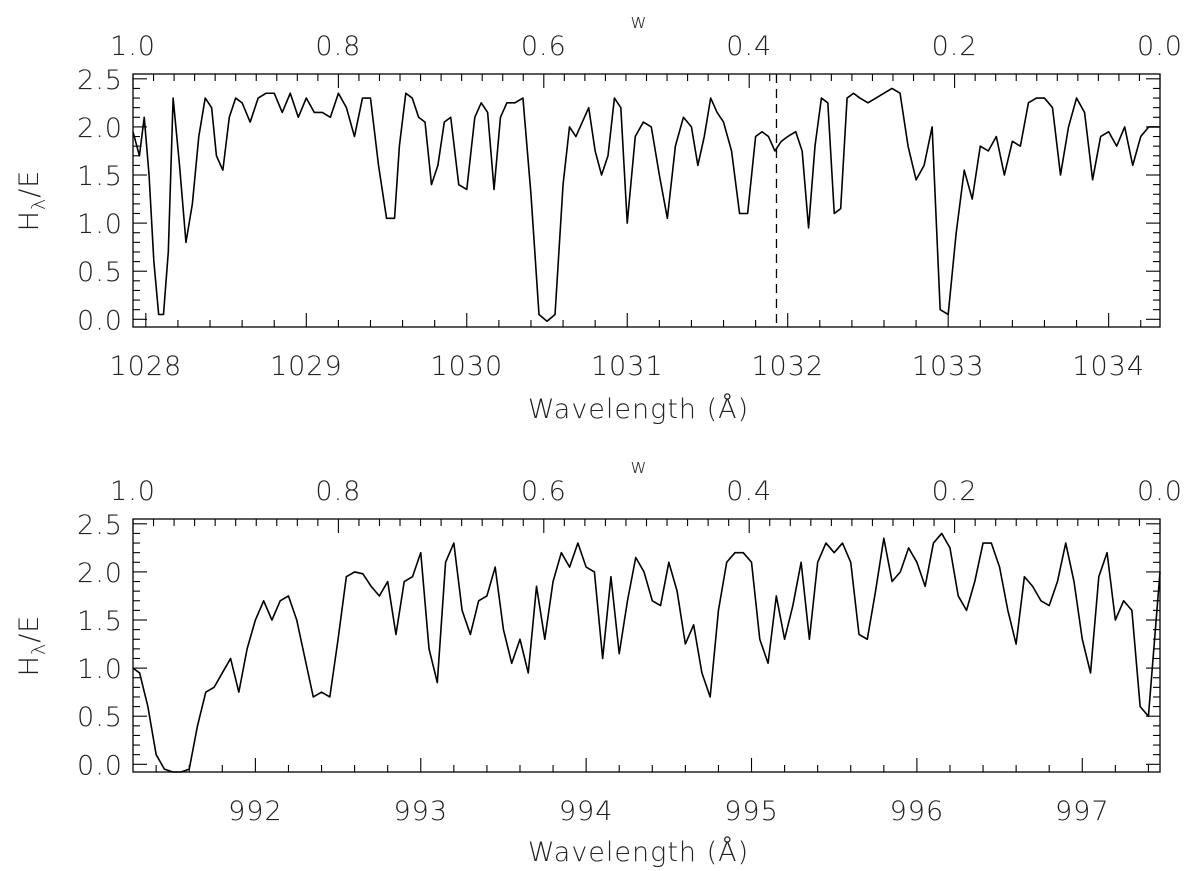  I want to click on x-tick-label: 995, so click(751, 811).